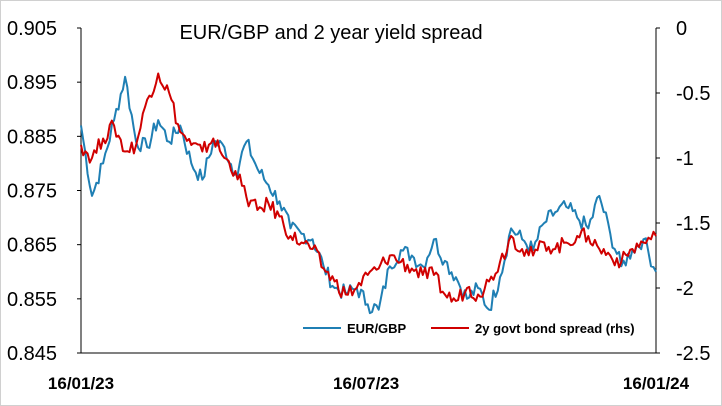 The height and width of the screenshot is (406, 722). What do you see at coordinates (656, 383) in the screenshot?
I see `x-tick-label: 16/01/24` at bounding box center [656, 383].